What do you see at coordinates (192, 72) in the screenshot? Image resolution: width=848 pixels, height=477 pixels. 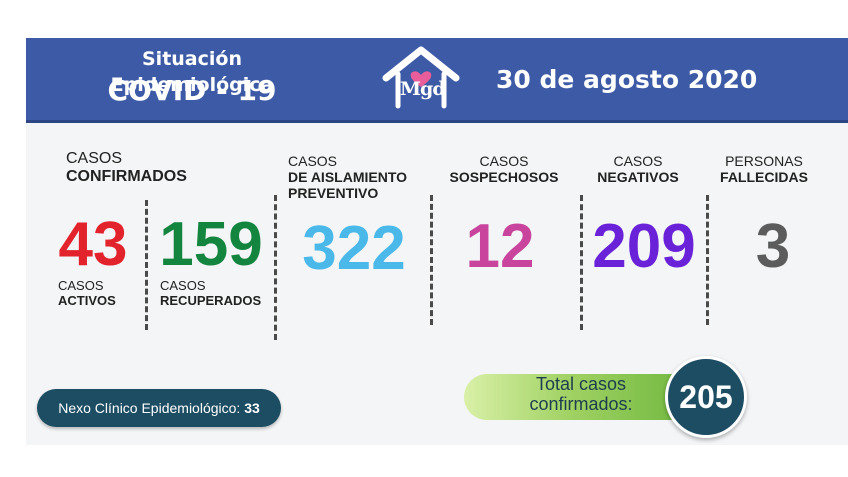 I see `header-title: Situación Epidemiológica` at bounding box center [192, 72].